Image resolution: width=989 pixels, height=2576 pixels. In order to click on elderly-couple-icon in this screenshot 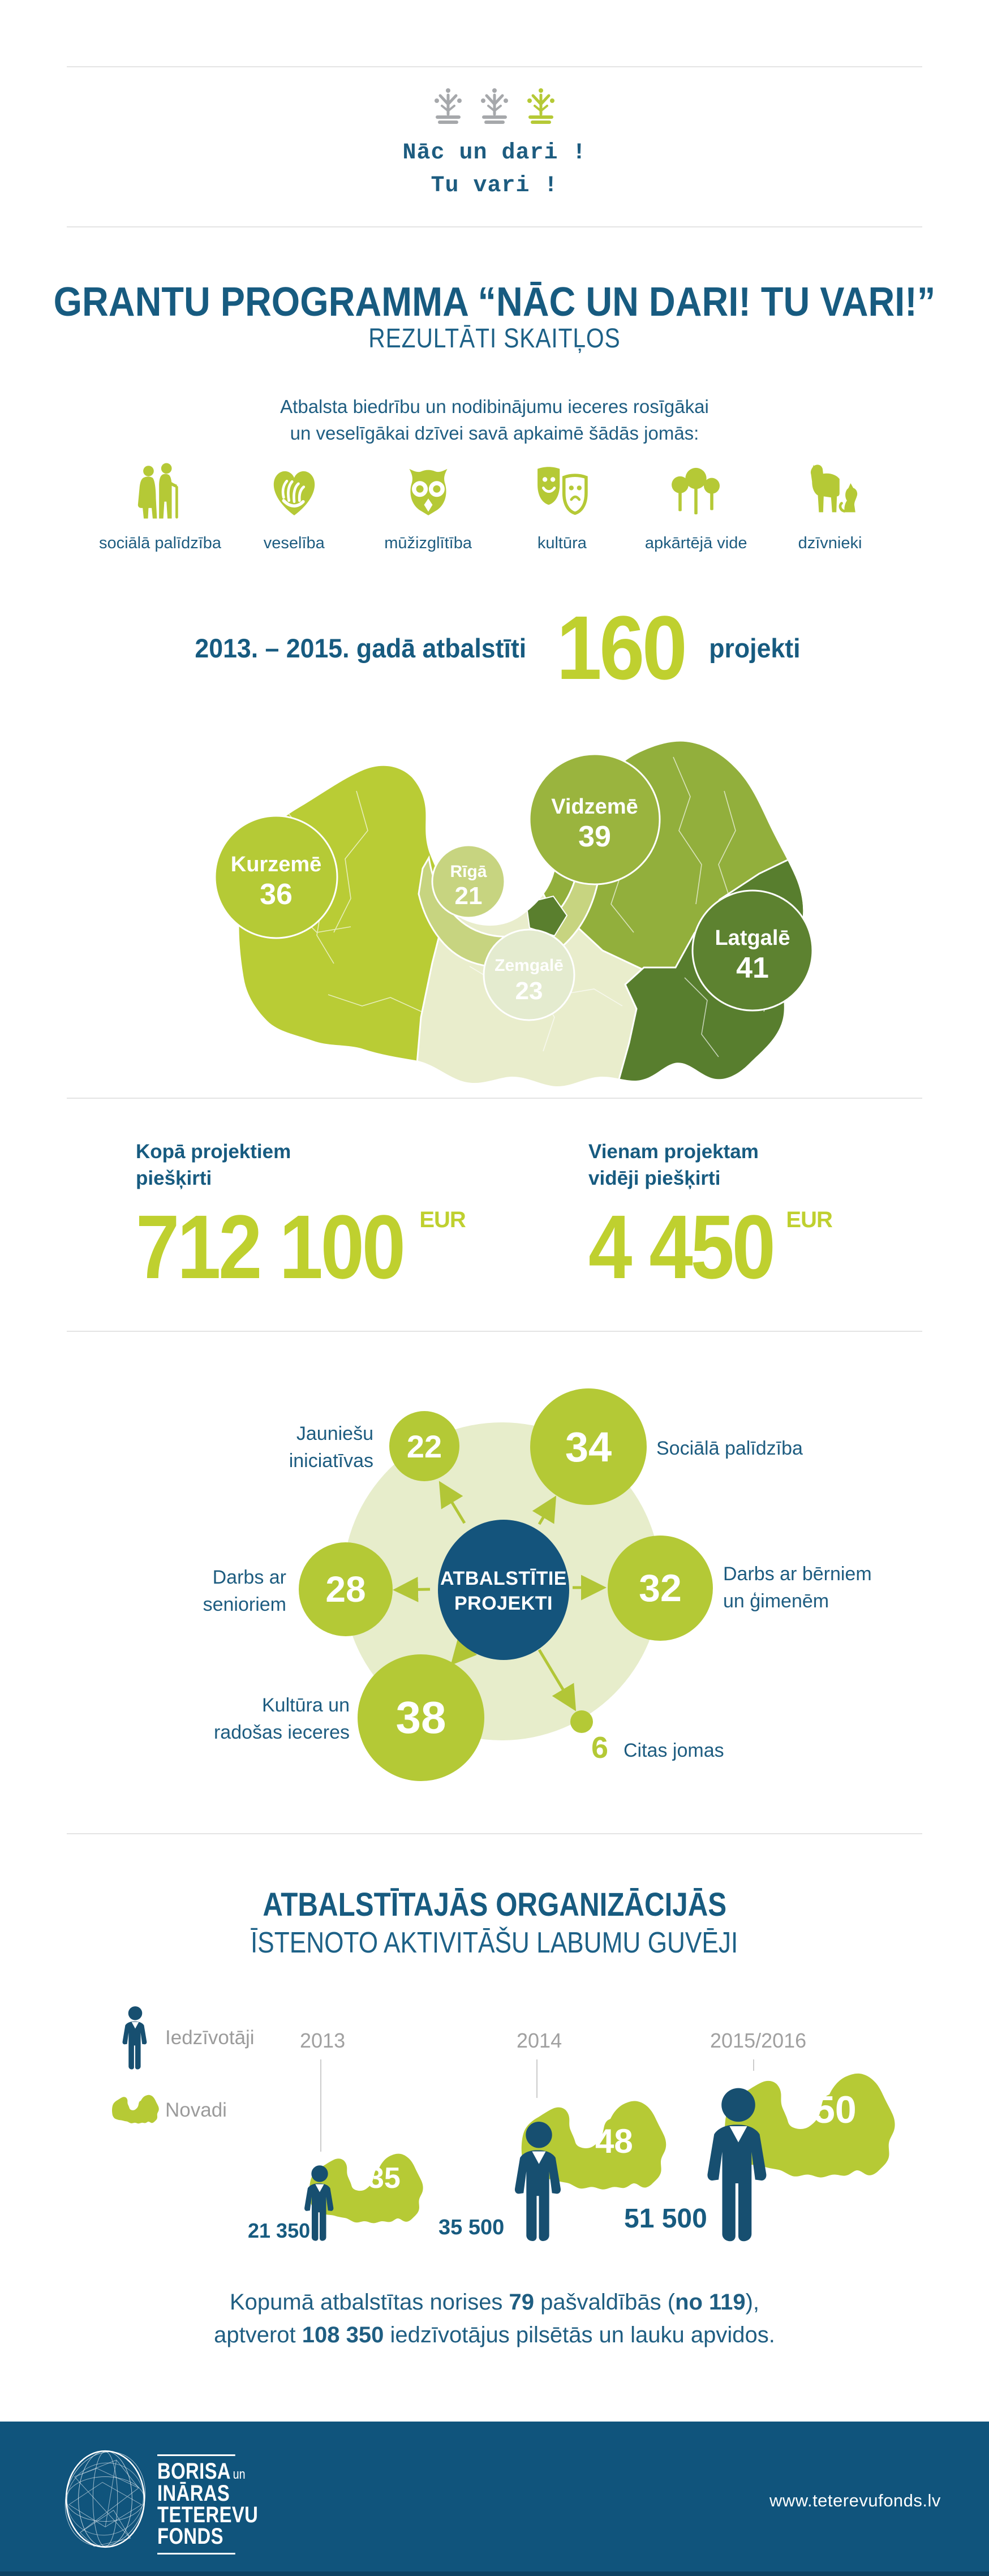, I will do `click(157, 491)`.